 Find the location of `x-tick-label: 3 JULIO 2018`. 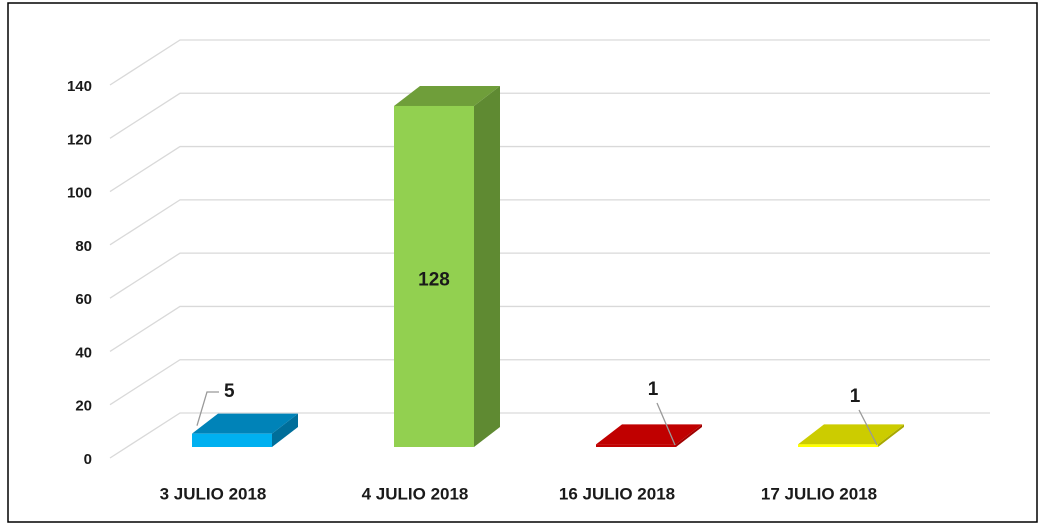

x-tick-label: 3 JULIO 2018 is located at coordinates (213, 493).